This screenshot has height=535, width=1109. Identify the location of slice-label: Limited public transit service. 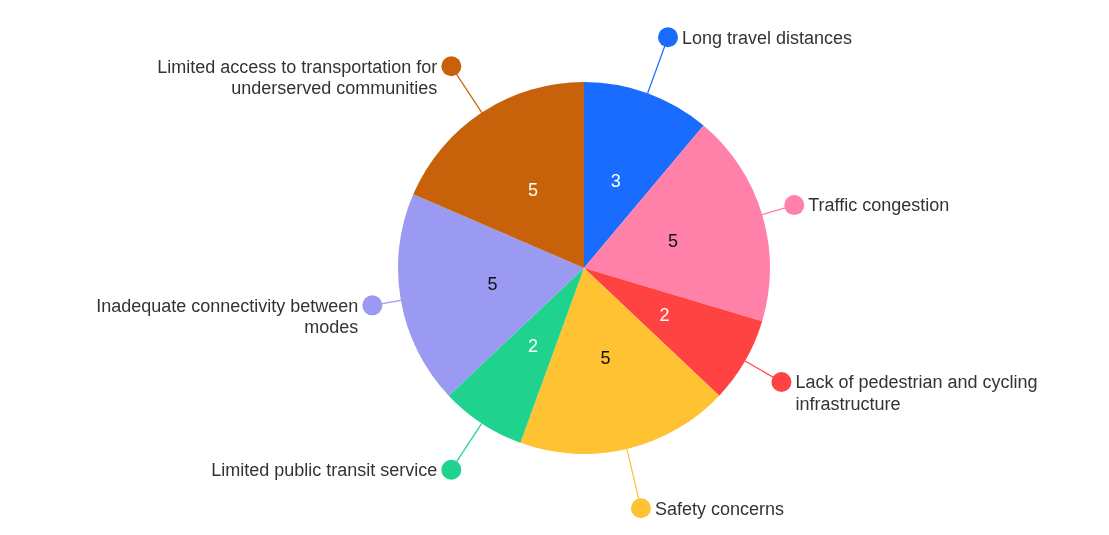
(324, 470).